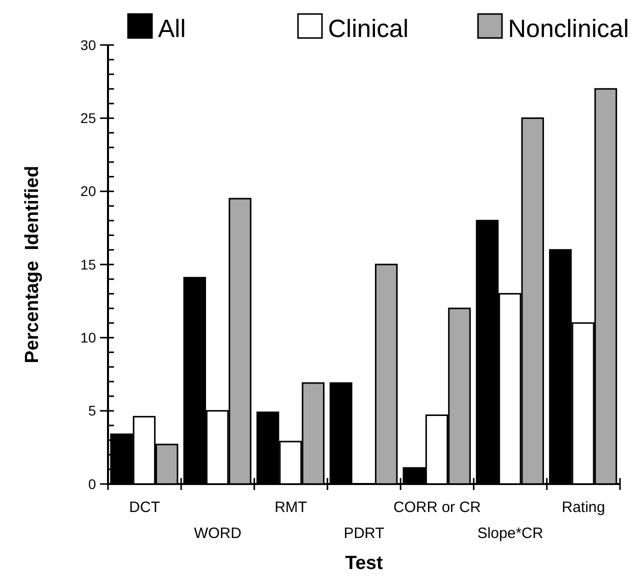 This screenshot has width=640, height=581. Describe the element at coordinates (172, 29) in the screenshot. I see `legend-label: All` at that location.